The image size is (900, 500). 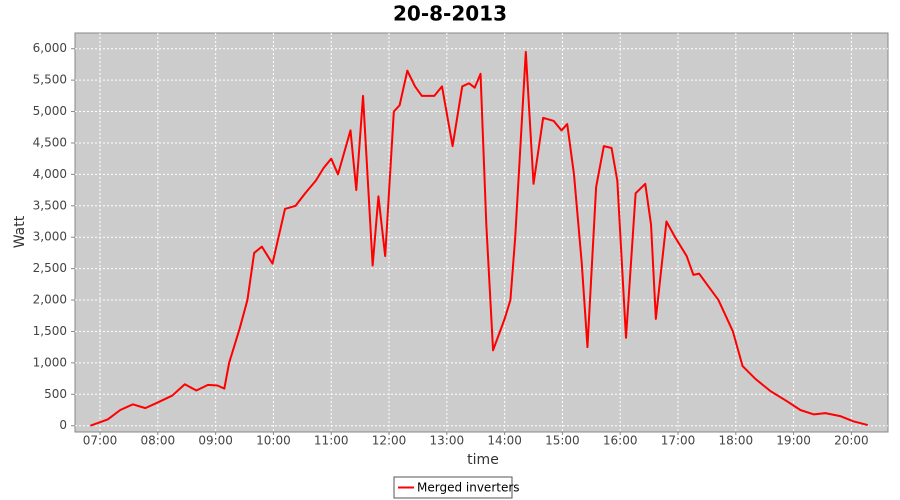 What do you see at coordinates (50, 142) in the screenshot?
I see `y-tick-label: 4,500` at bounding box center [50, 142].